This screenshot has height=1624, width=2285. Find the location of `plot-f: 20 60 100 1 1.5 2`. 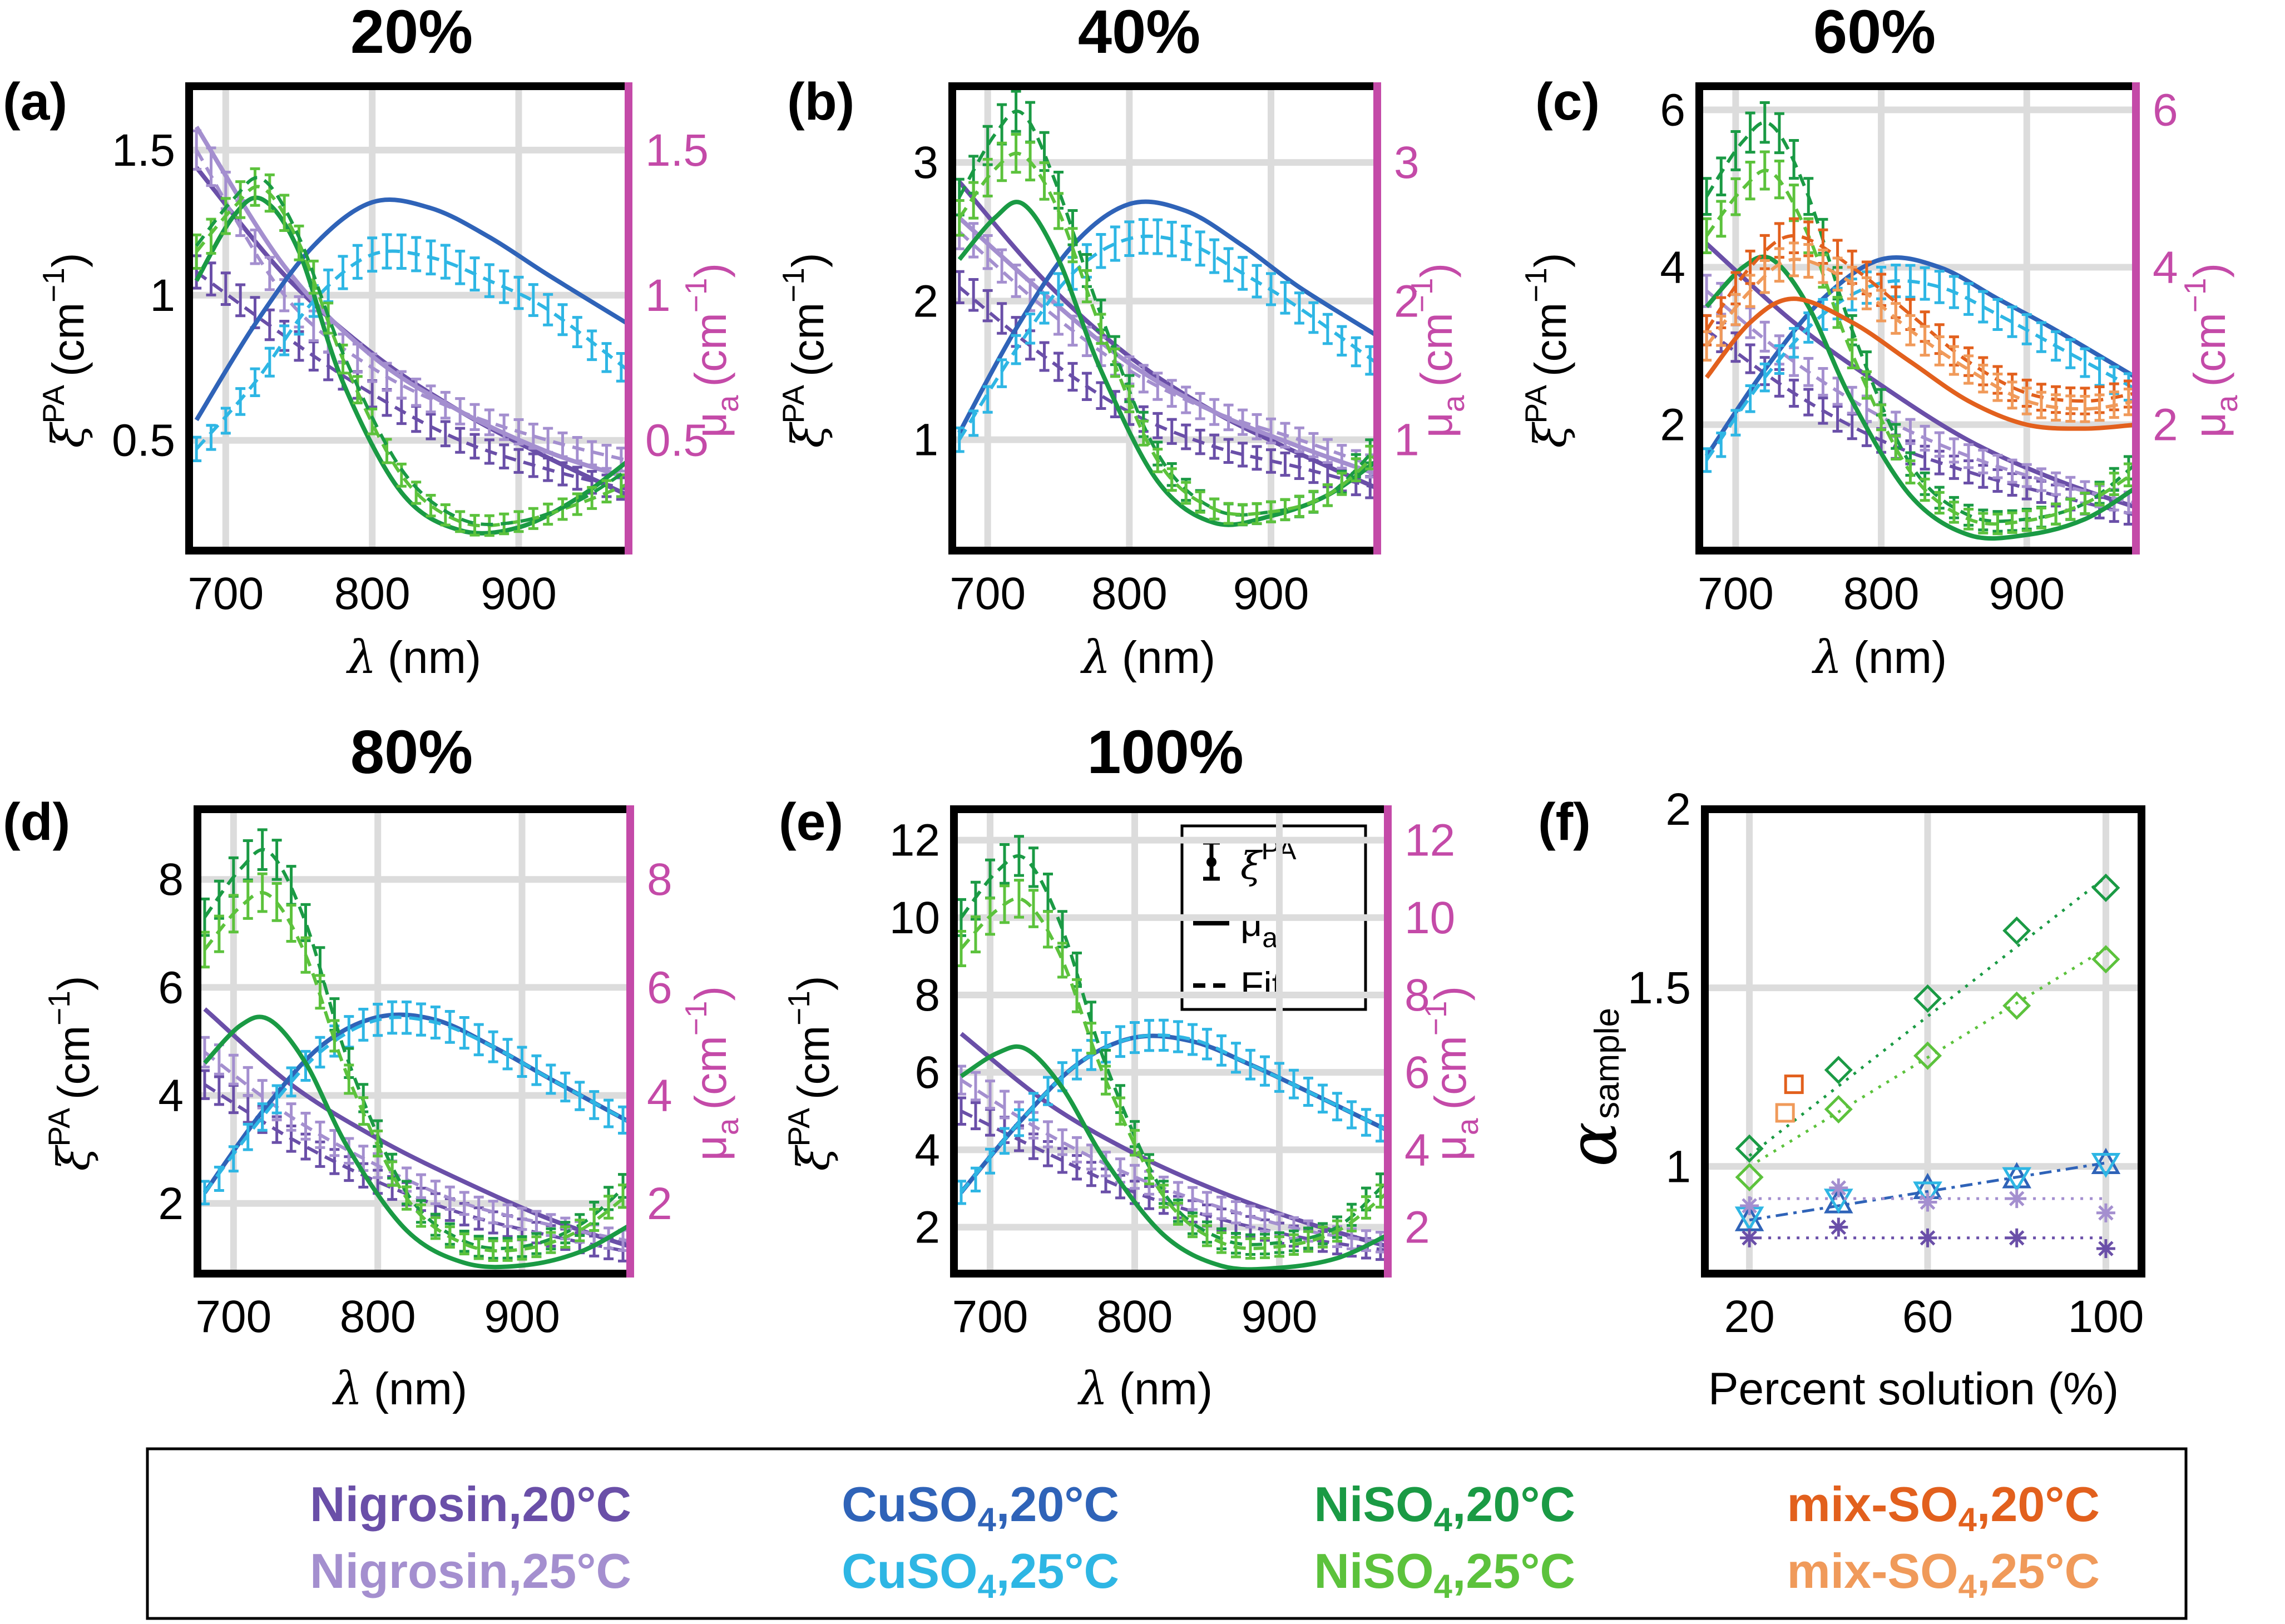

plot-f: 20 60 100 1 1.5 2 is located at coordinates (1887, 1063).